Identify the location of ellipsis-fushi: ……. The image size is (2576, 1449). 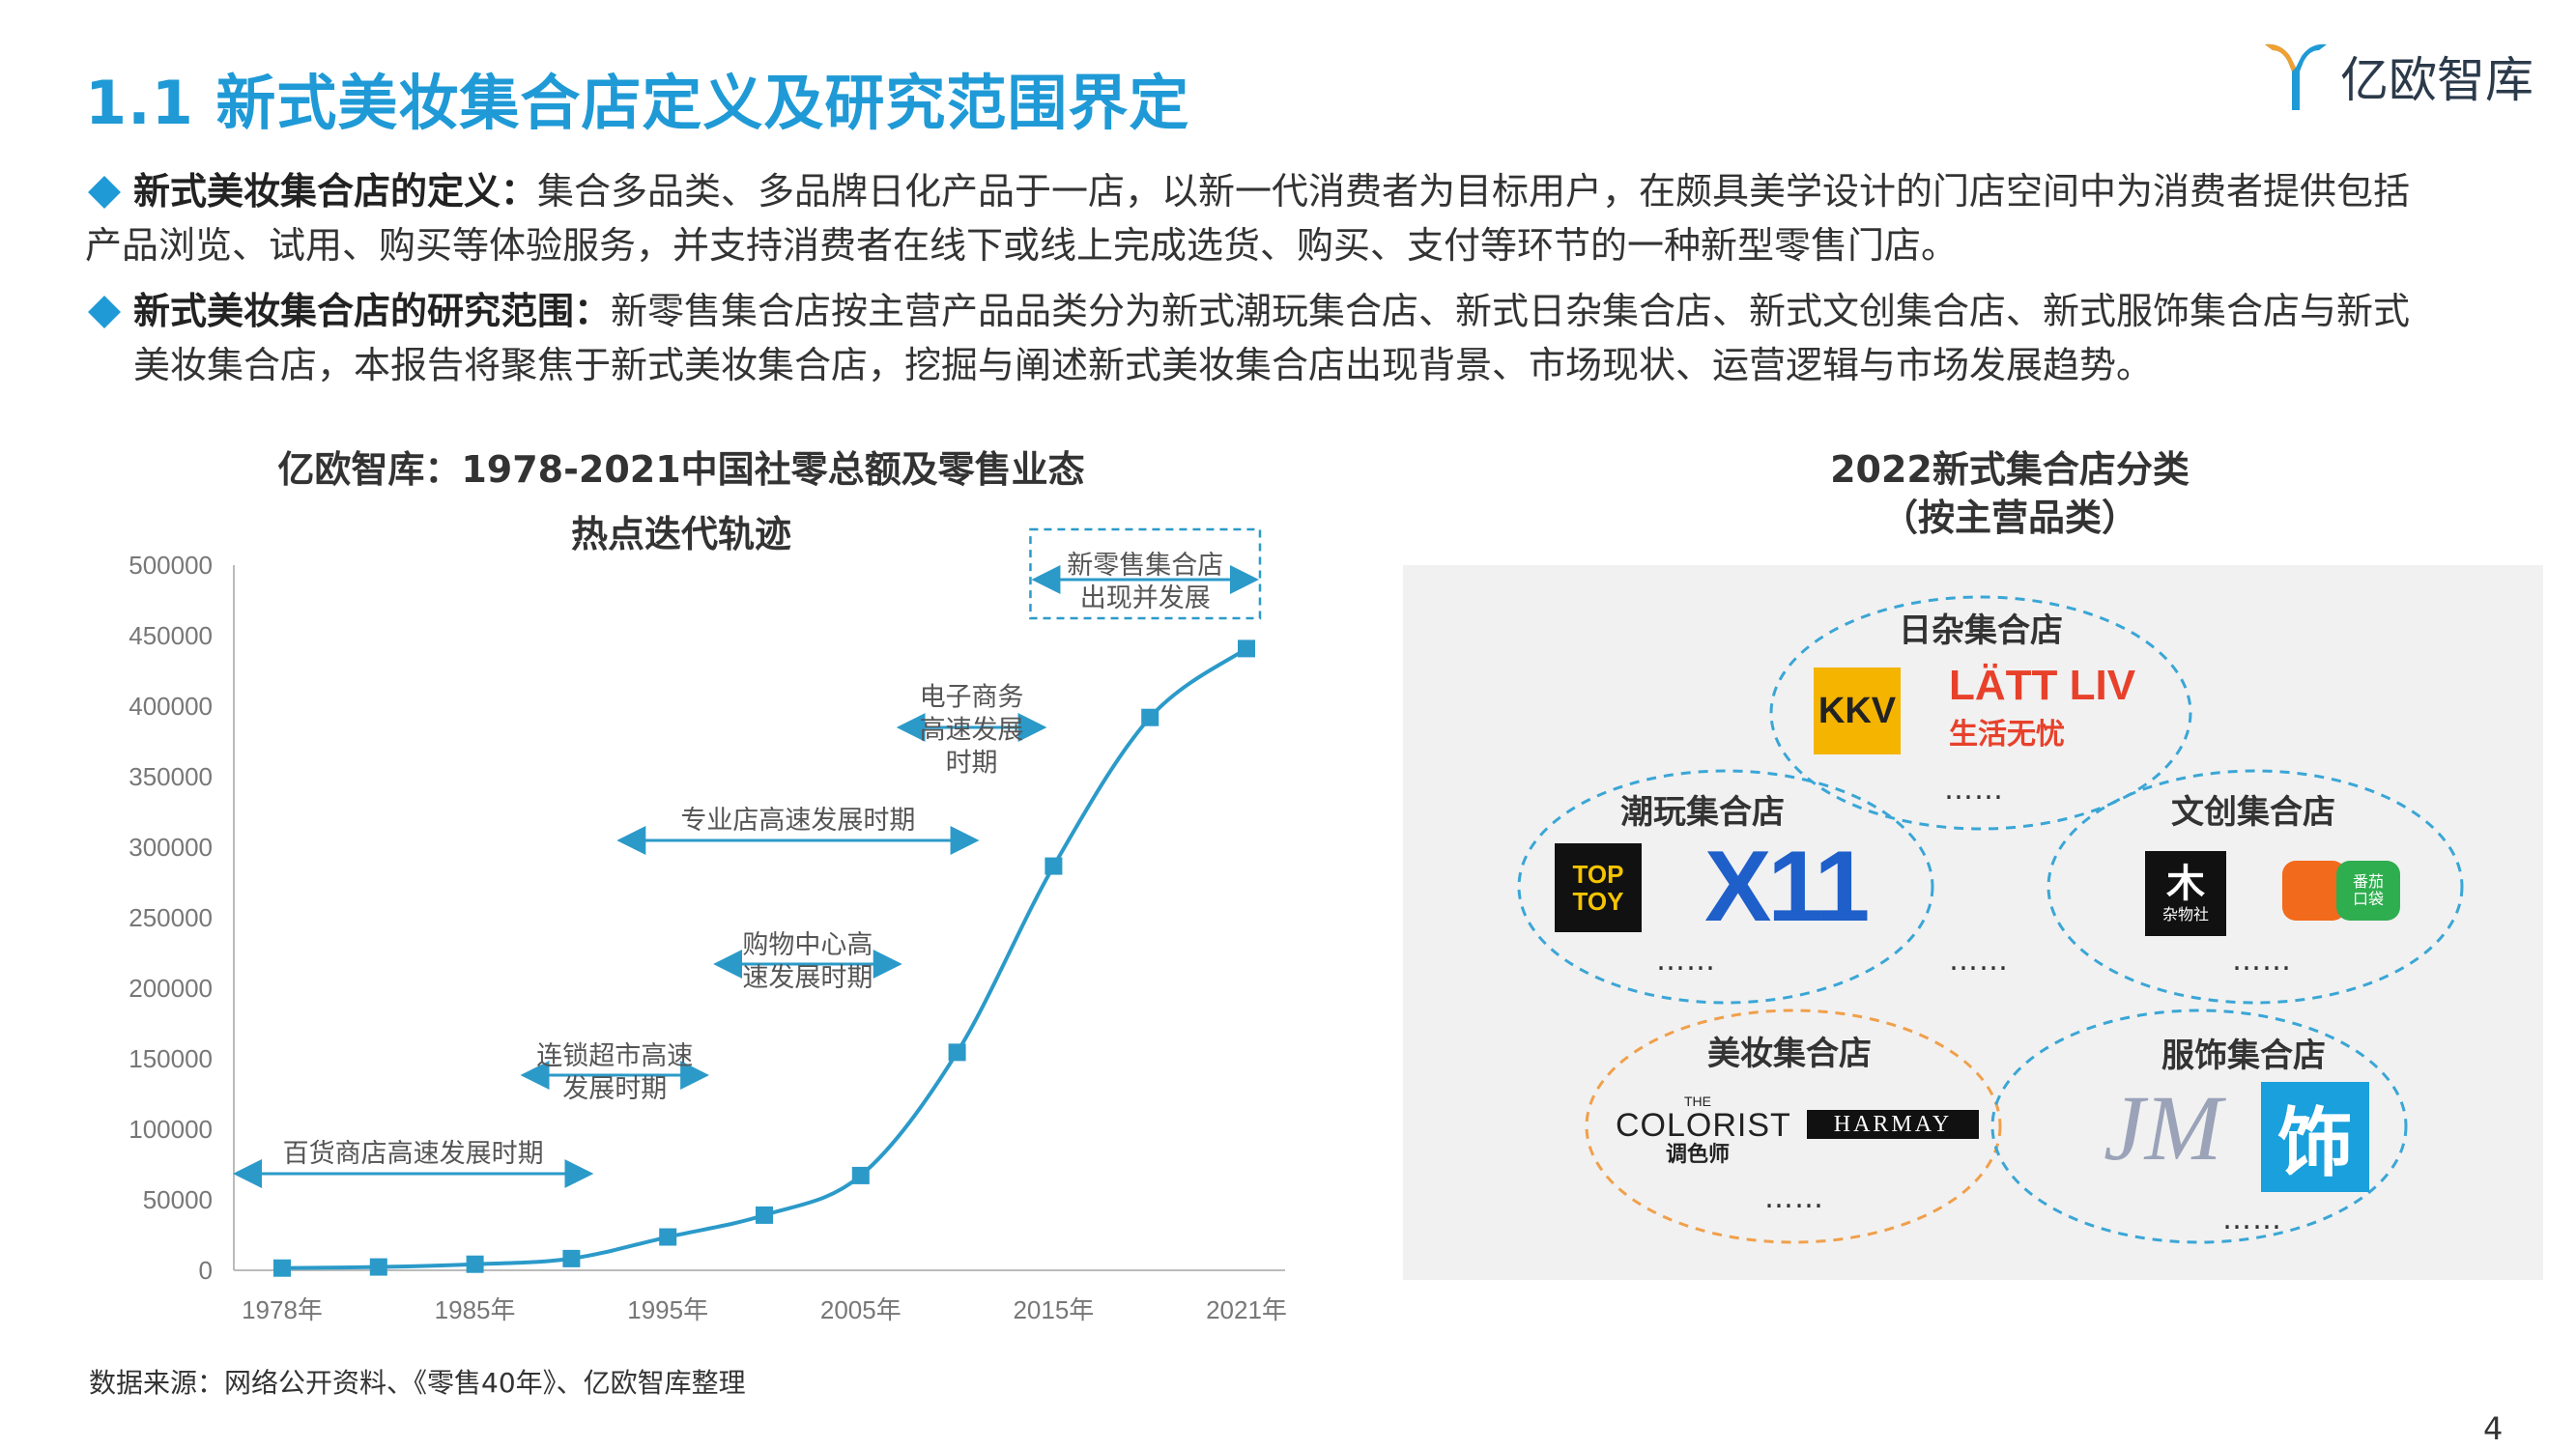
(2252, 1219).